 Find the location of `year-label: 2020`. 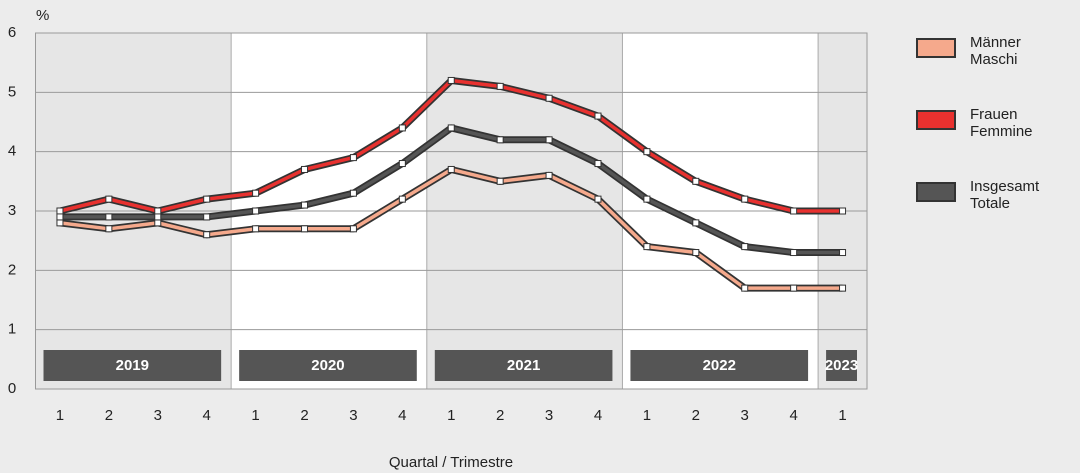

year-label: 2020 is located at coordinates (327, 365).